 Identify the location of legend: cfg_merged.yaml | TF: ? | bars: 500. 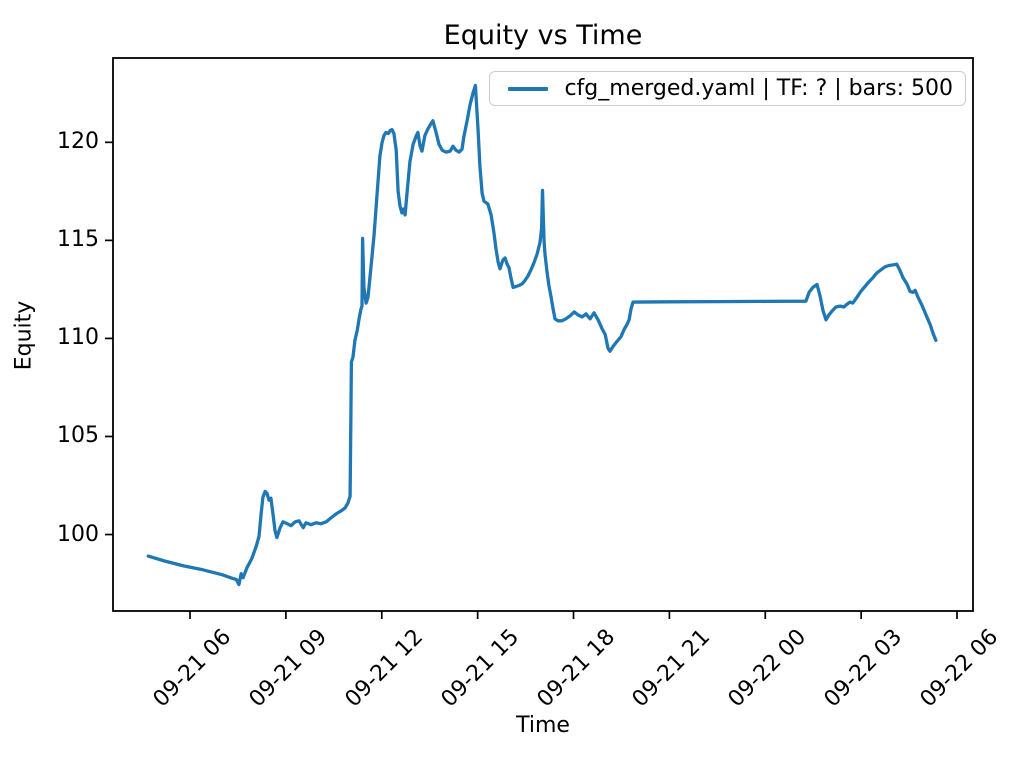
(727, 88).